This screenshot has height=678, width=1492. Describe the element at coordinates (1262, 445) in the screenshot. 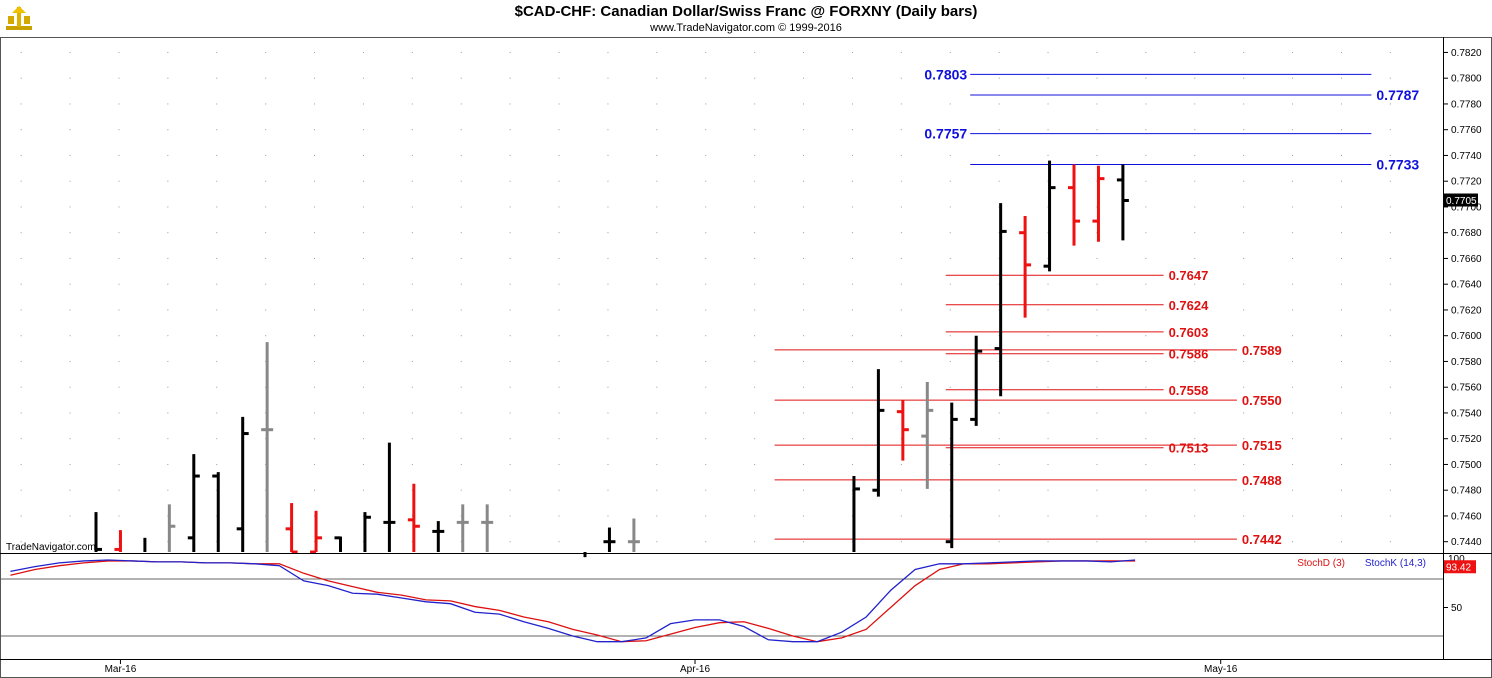

I see `level-label: 0.7515` at that location.